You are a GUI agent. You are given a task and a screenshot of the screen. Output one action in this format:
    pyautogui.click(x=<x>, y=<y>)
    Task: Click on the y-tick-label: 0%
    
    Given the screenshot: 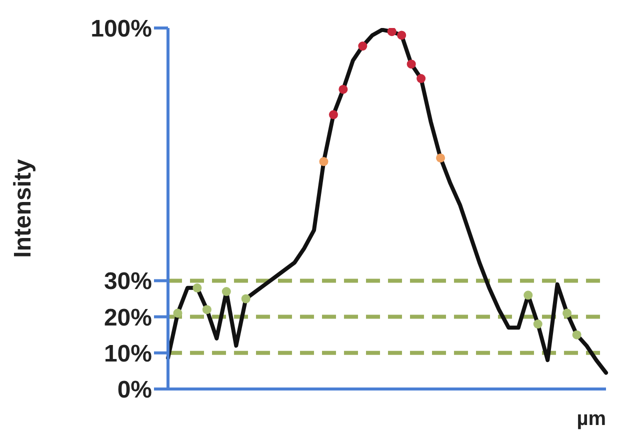 What is the action you would take?
    pyautogui.click(x=134, y=390)
    